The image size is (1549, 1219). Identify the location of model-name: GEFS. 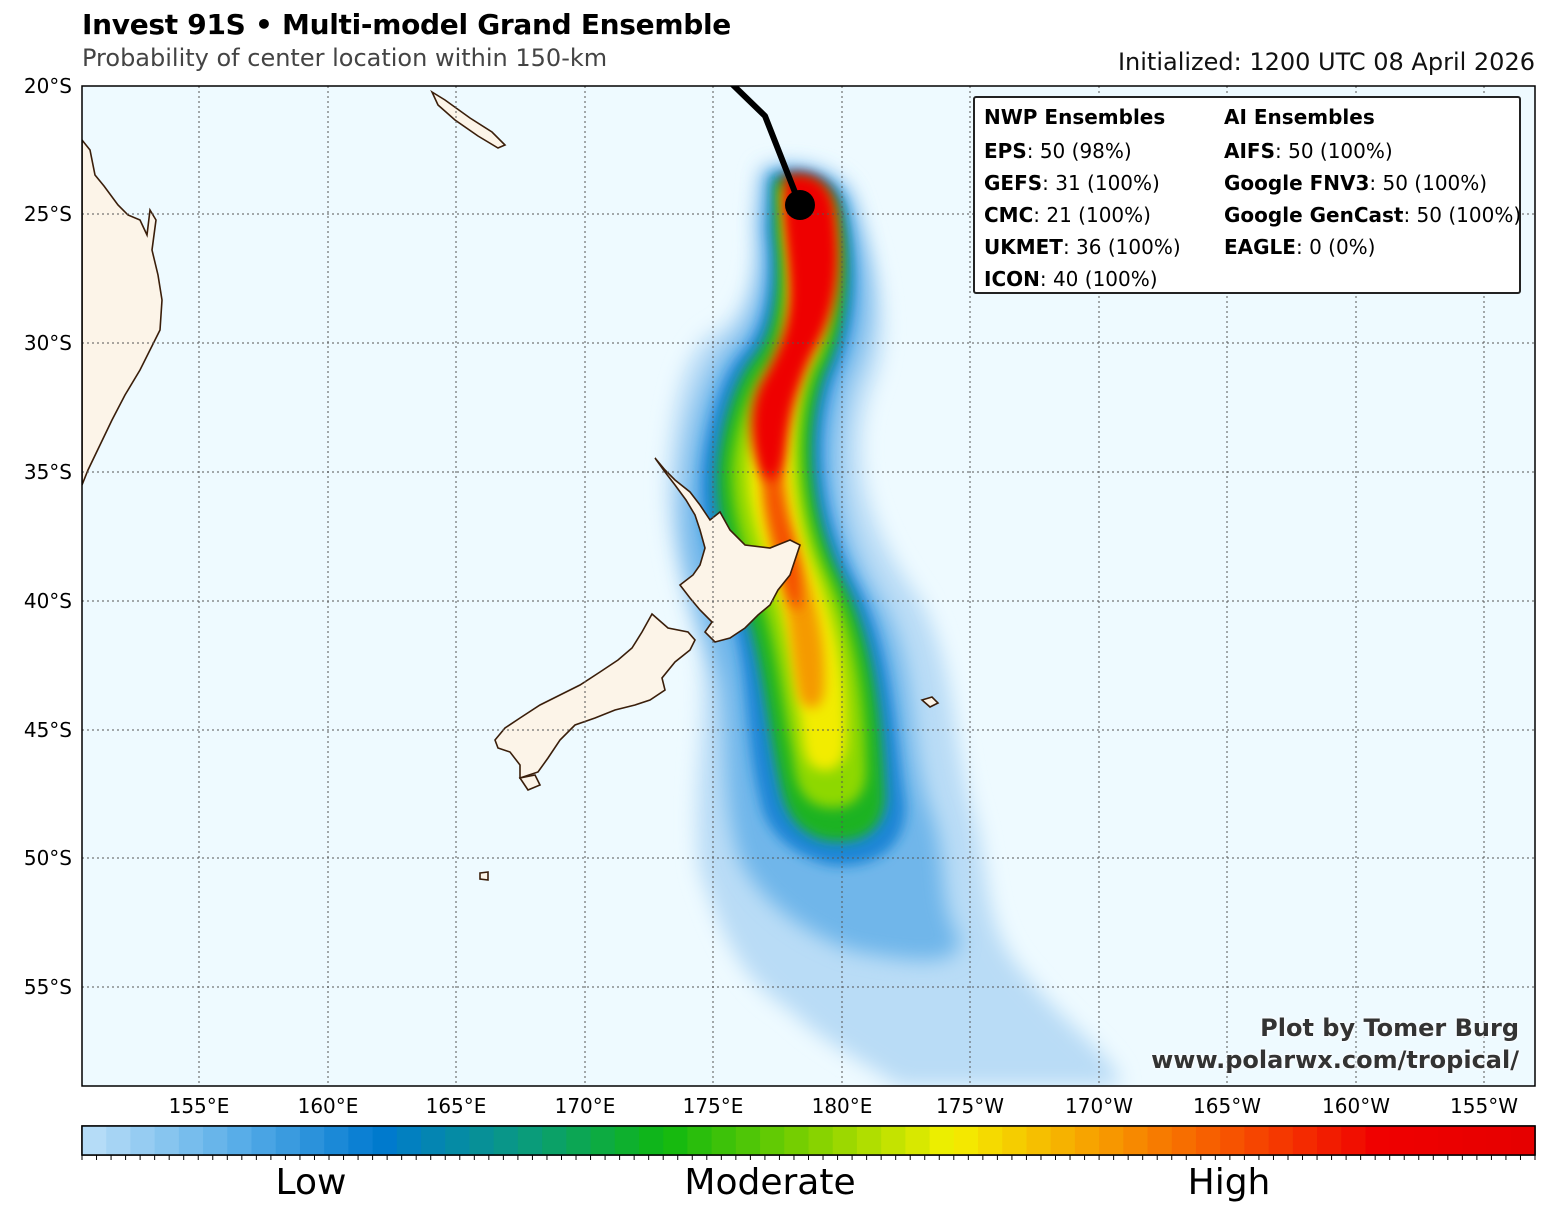
(1013, 183).